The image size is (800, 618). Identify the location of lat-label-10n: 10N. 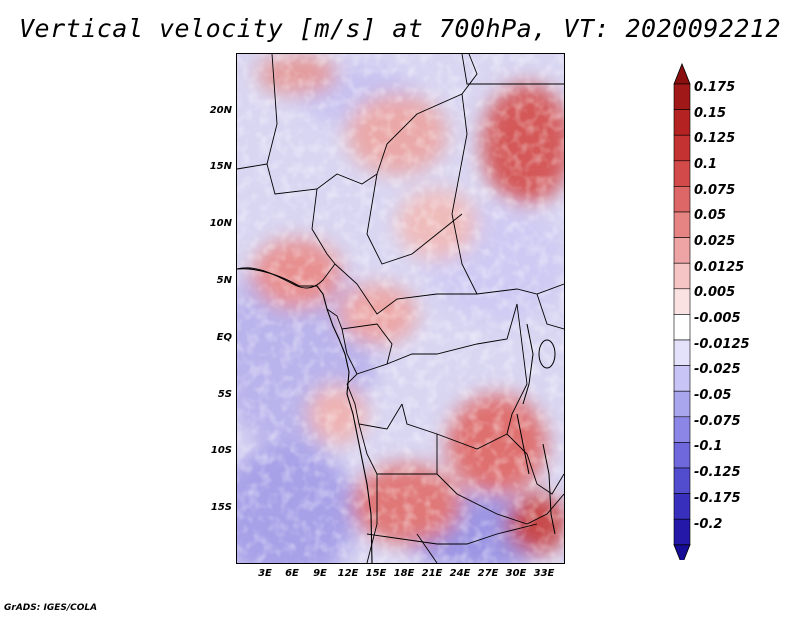
(220, 223).